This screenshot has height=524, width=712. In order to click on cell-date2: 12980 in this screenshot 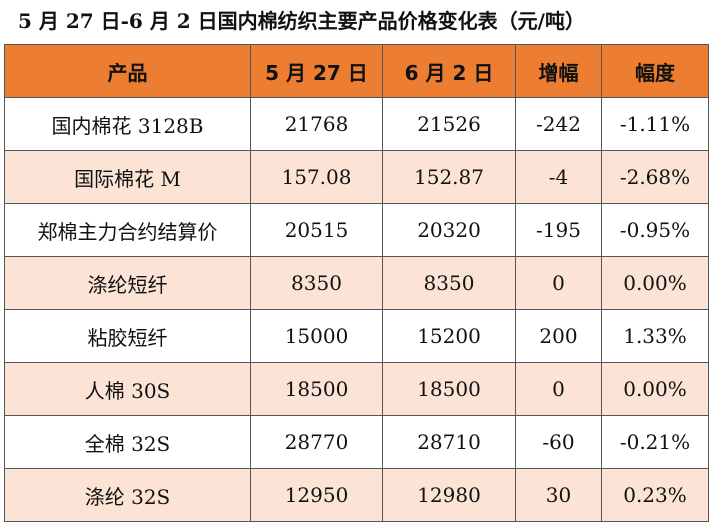, I will do `click(449, 495)`.